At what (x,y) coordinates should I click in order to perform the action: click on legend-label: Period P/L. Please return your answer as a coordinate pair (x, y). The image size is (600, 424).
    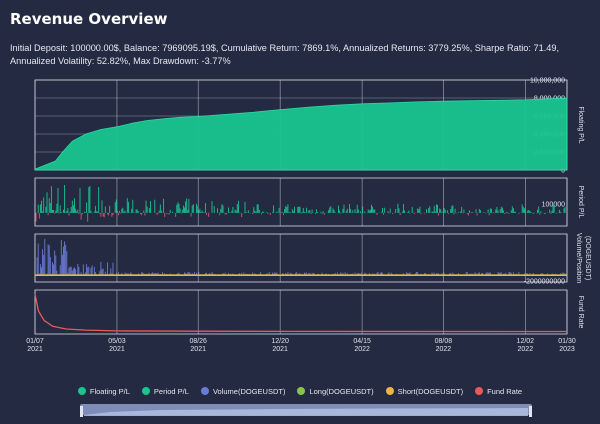
    Looking at the image, I should click on (171, 391).